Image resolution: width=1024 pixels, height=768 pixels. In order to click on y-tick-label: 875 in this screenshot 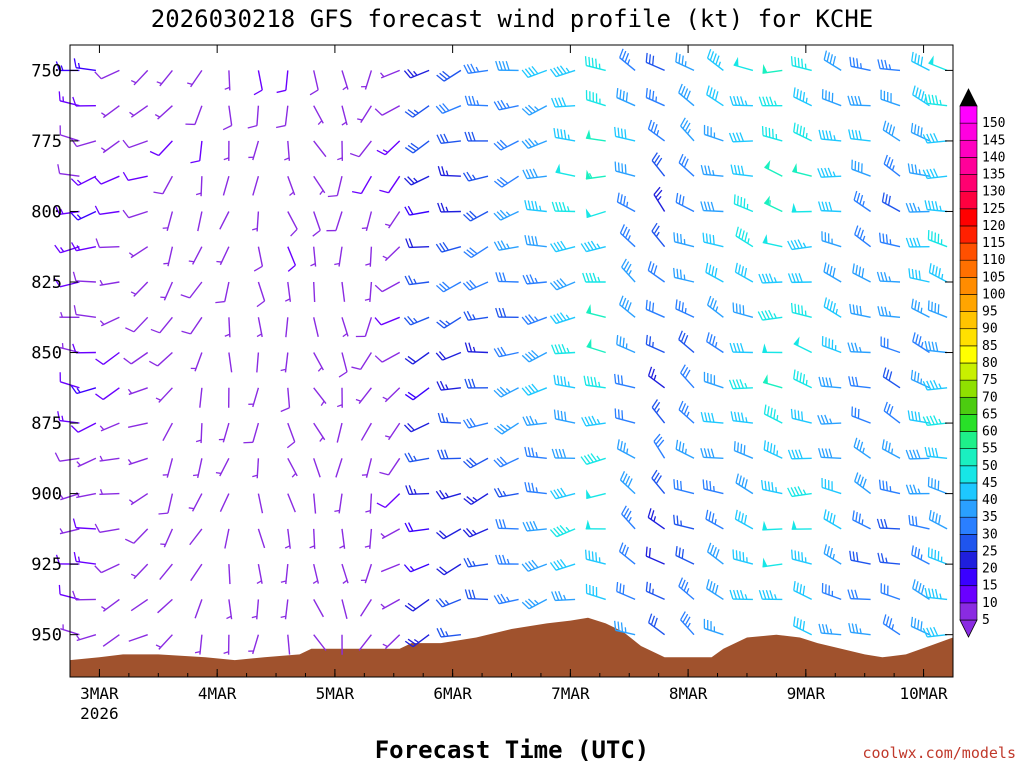, I will do `click(46, 424)`.